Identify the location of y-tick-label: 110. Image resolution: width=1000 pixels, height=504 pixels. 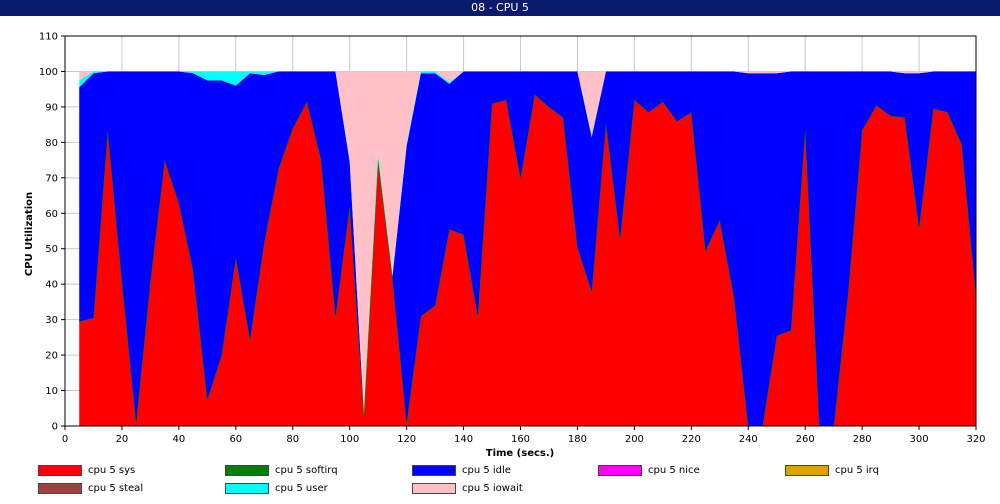
(48, 37).